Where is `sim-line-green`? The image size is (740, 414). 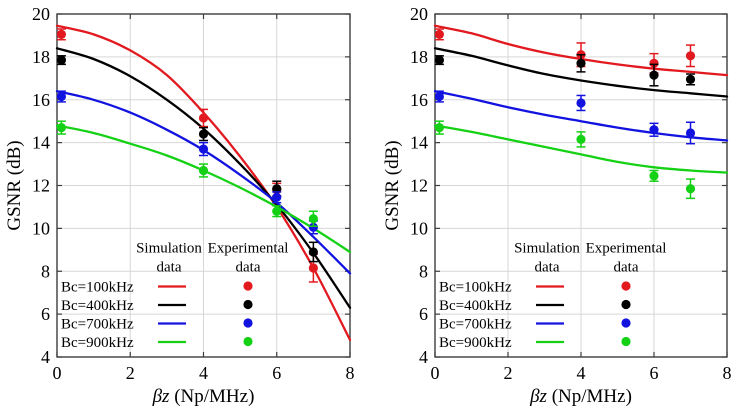
sim-line-green is located at coordinates (581, 149).